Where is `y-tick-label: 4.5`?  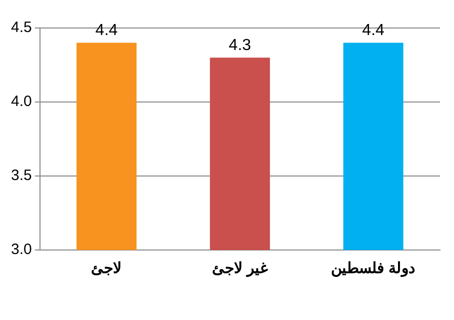 y-tick-label: 4.5 is located at coordinates (21, 27).